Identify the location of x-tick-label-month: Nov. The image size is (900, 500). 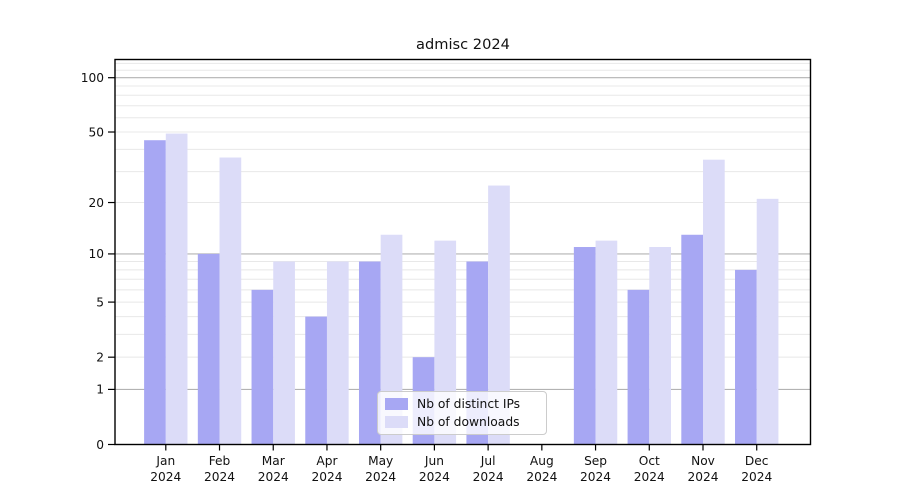
(703, 461).